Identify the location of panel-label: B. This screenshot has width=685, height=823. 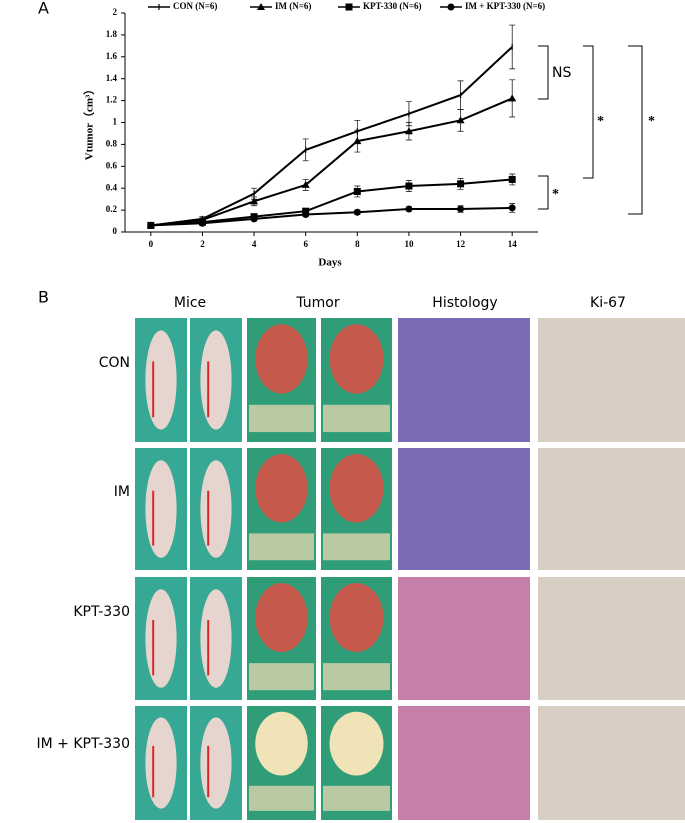
(43, 297).